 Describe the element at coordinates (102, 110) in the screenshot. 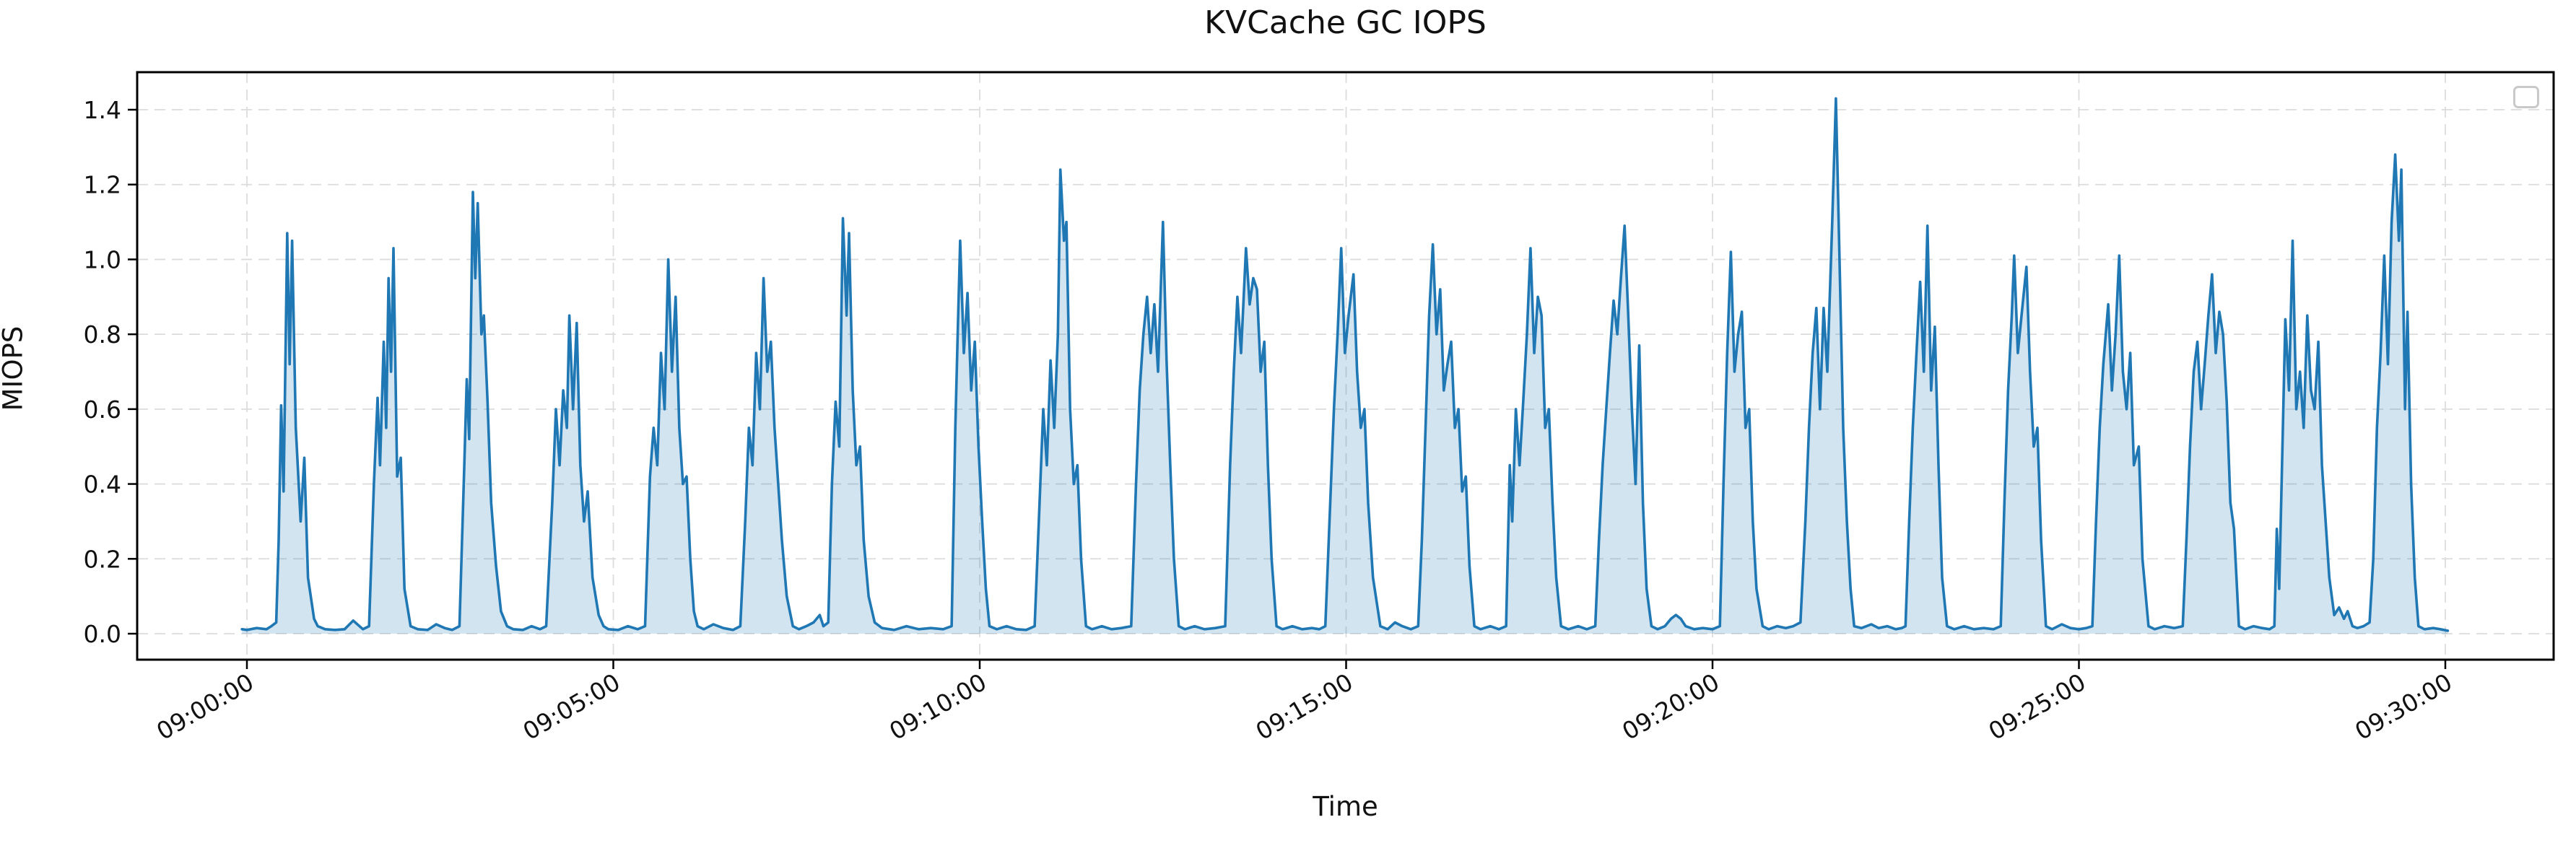

I see `y-tick-label: 1.4` at that location.